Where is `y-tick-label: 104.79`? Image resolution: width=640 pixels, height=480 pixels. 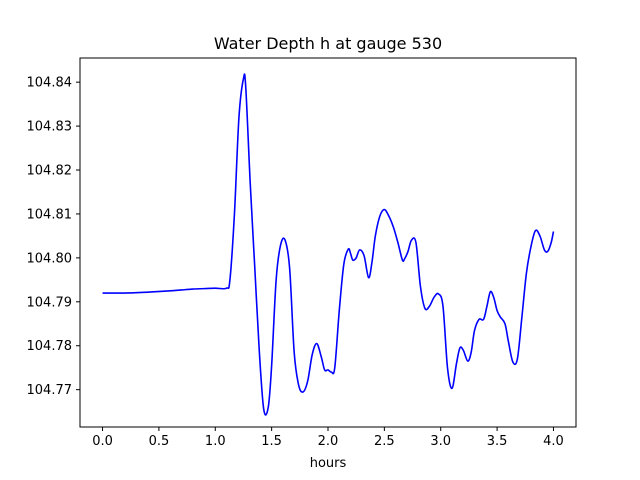
y-tick-label: 104.79 is located at coordinates (50, 302).